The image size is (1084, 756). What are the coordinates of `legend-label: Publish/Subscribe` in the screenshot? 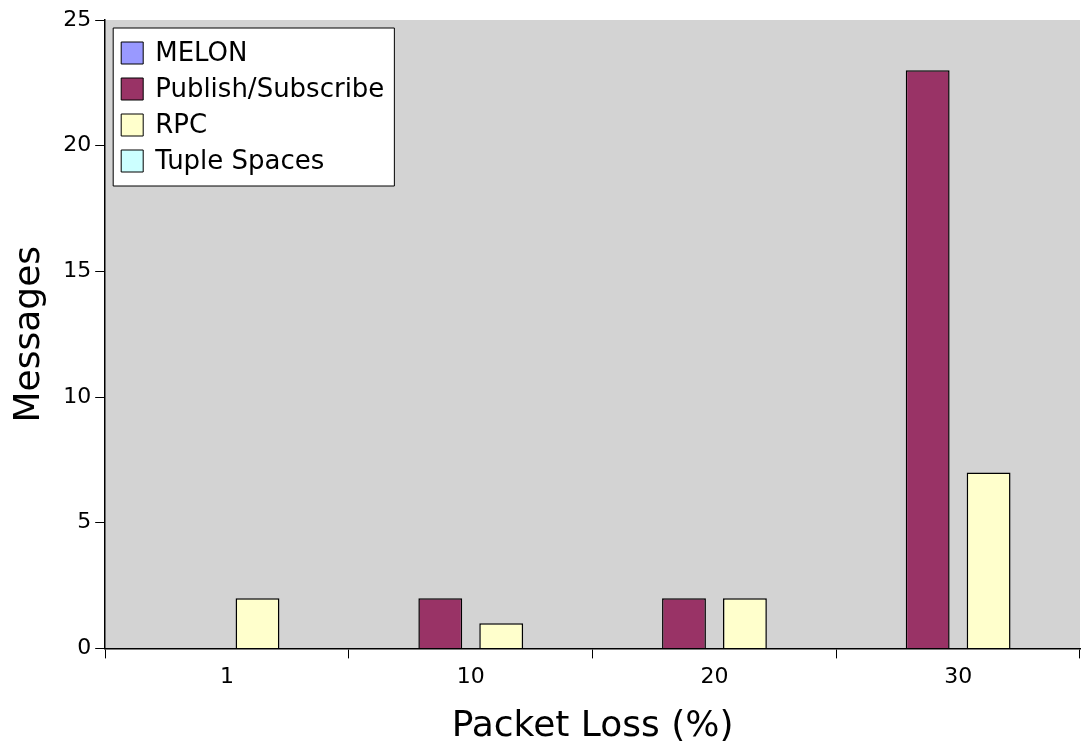 It's located at (270, 87).